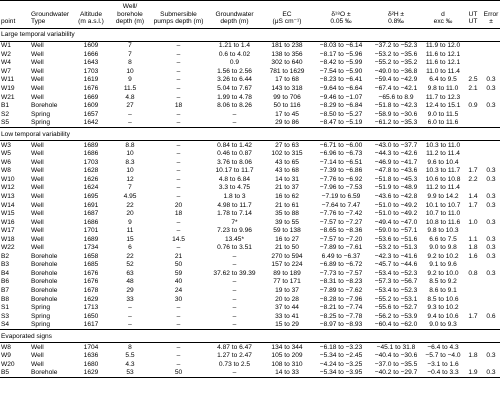 The image size is (500, 407). I want to click on cell: W22, so click(8, 248).